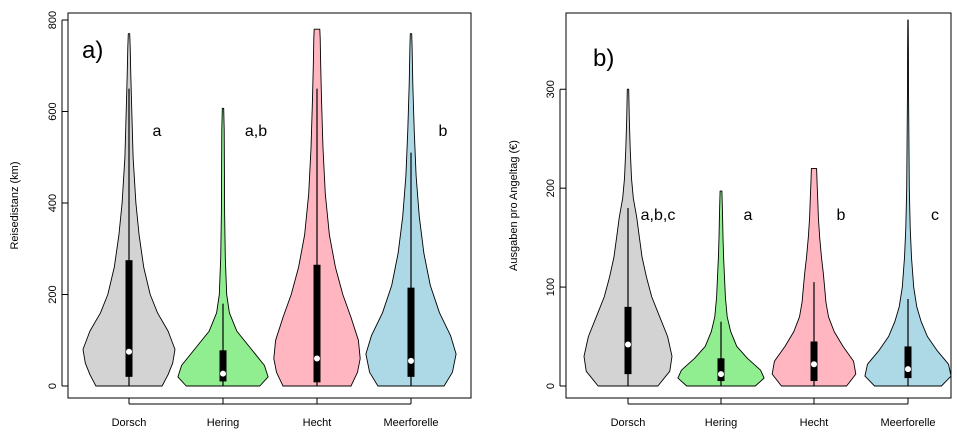 The width and height of the screenshot is (957, 437). I want to click on panel-label: b), so click(603, 58).